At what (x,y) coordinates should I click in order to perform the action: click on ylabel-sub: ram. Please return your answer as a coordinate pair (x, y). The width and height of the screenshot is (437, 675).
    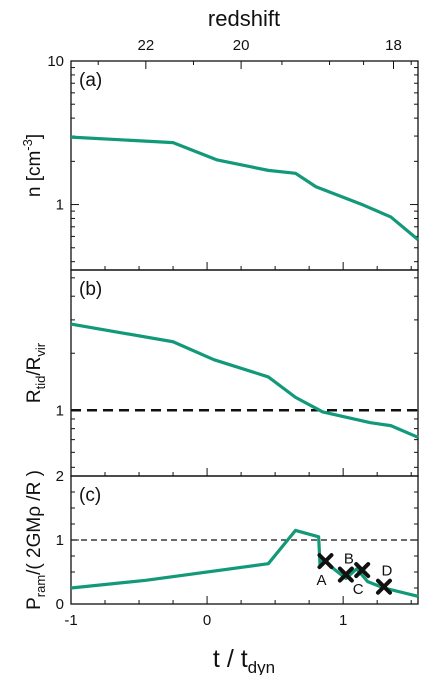
    Looking at the image, I should click on (40, 586).